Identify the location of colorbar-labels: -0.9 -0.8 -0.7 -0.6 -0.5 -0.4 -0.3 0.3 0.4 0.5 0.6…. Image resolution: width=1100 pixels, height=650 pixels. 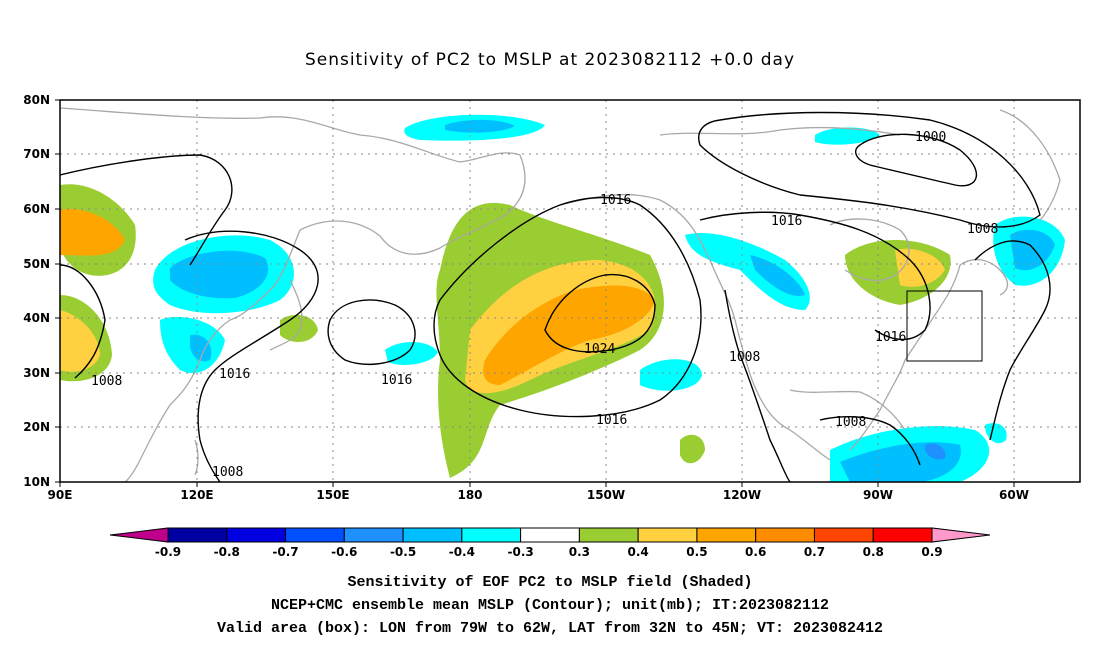
(549, 552).